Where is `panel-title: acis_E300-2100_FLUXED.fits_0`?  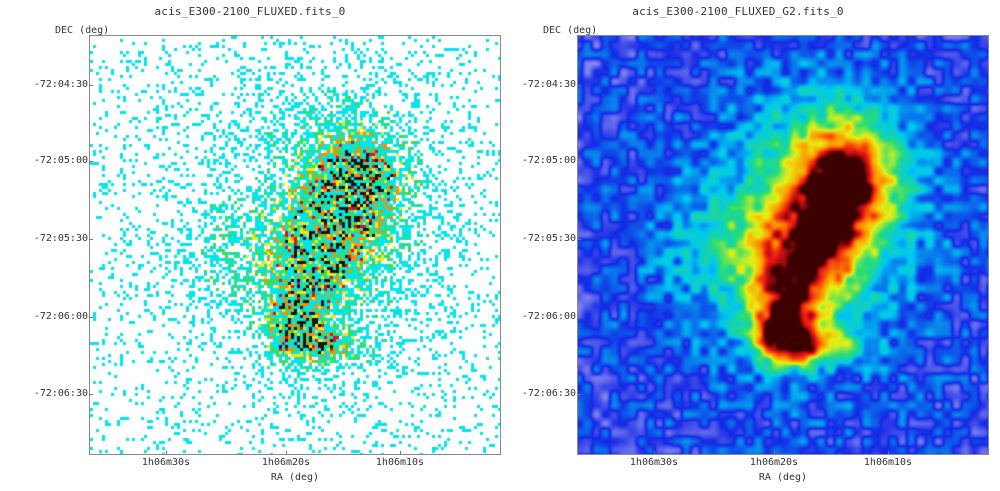 panel-title: acis_E300-2100_FLUXED.fits_0 is located at coordinates (250, 11).